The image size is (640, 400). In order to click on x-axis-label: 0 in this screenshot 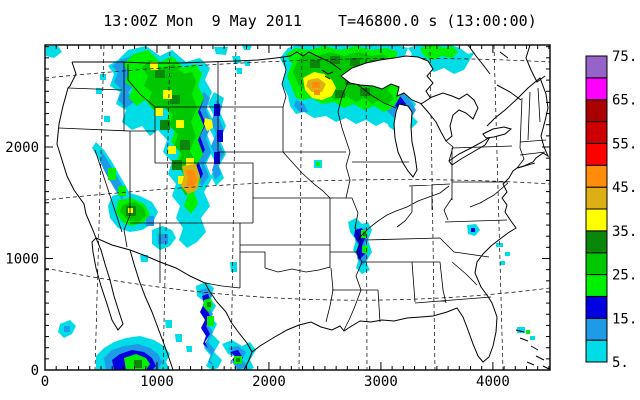, I will do `click(45, 382)`.